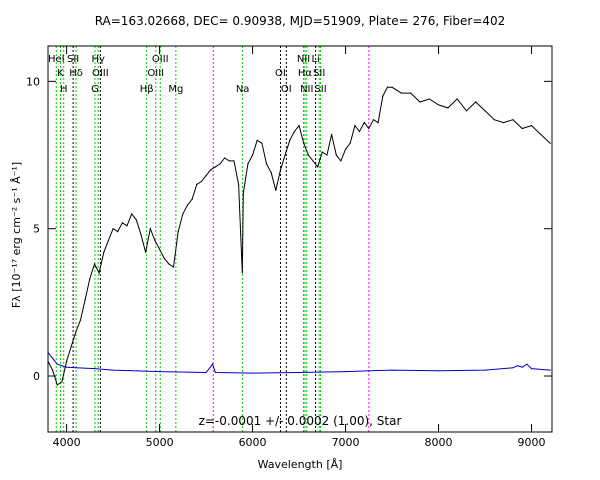  I want to click on line-marker-label-20: SII, so click(320, 89).